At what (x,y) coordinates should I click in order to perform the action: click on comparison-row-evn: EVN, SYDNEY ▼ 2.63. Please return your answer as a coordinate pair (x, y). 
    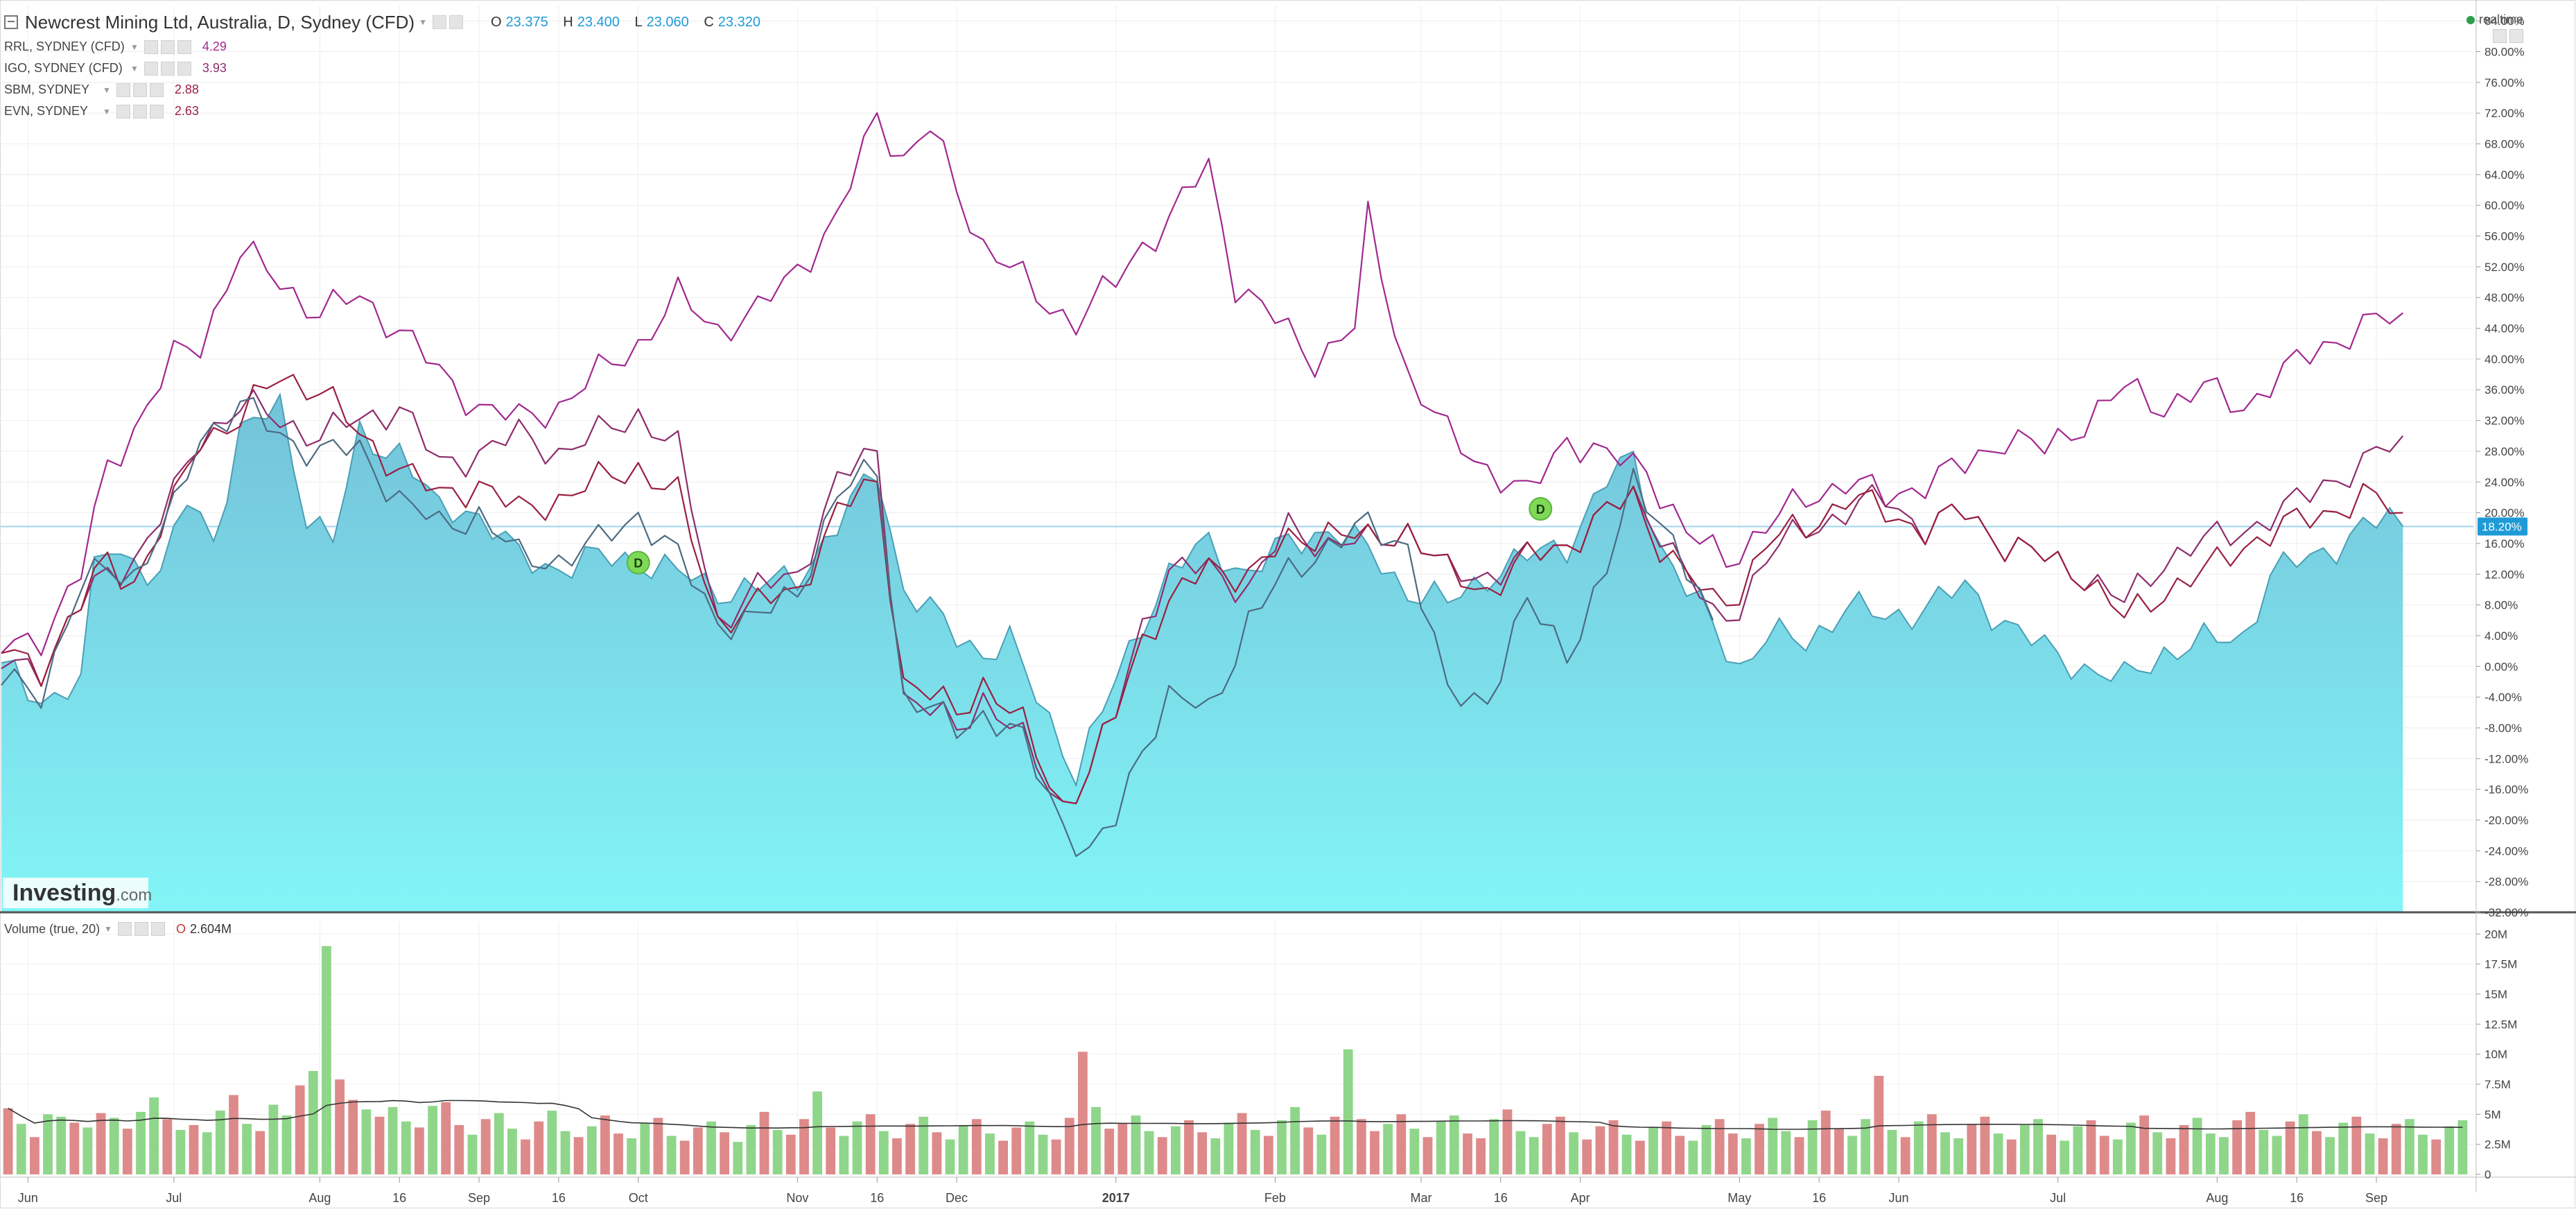
    Looking at the image, I should click on (388, 112).